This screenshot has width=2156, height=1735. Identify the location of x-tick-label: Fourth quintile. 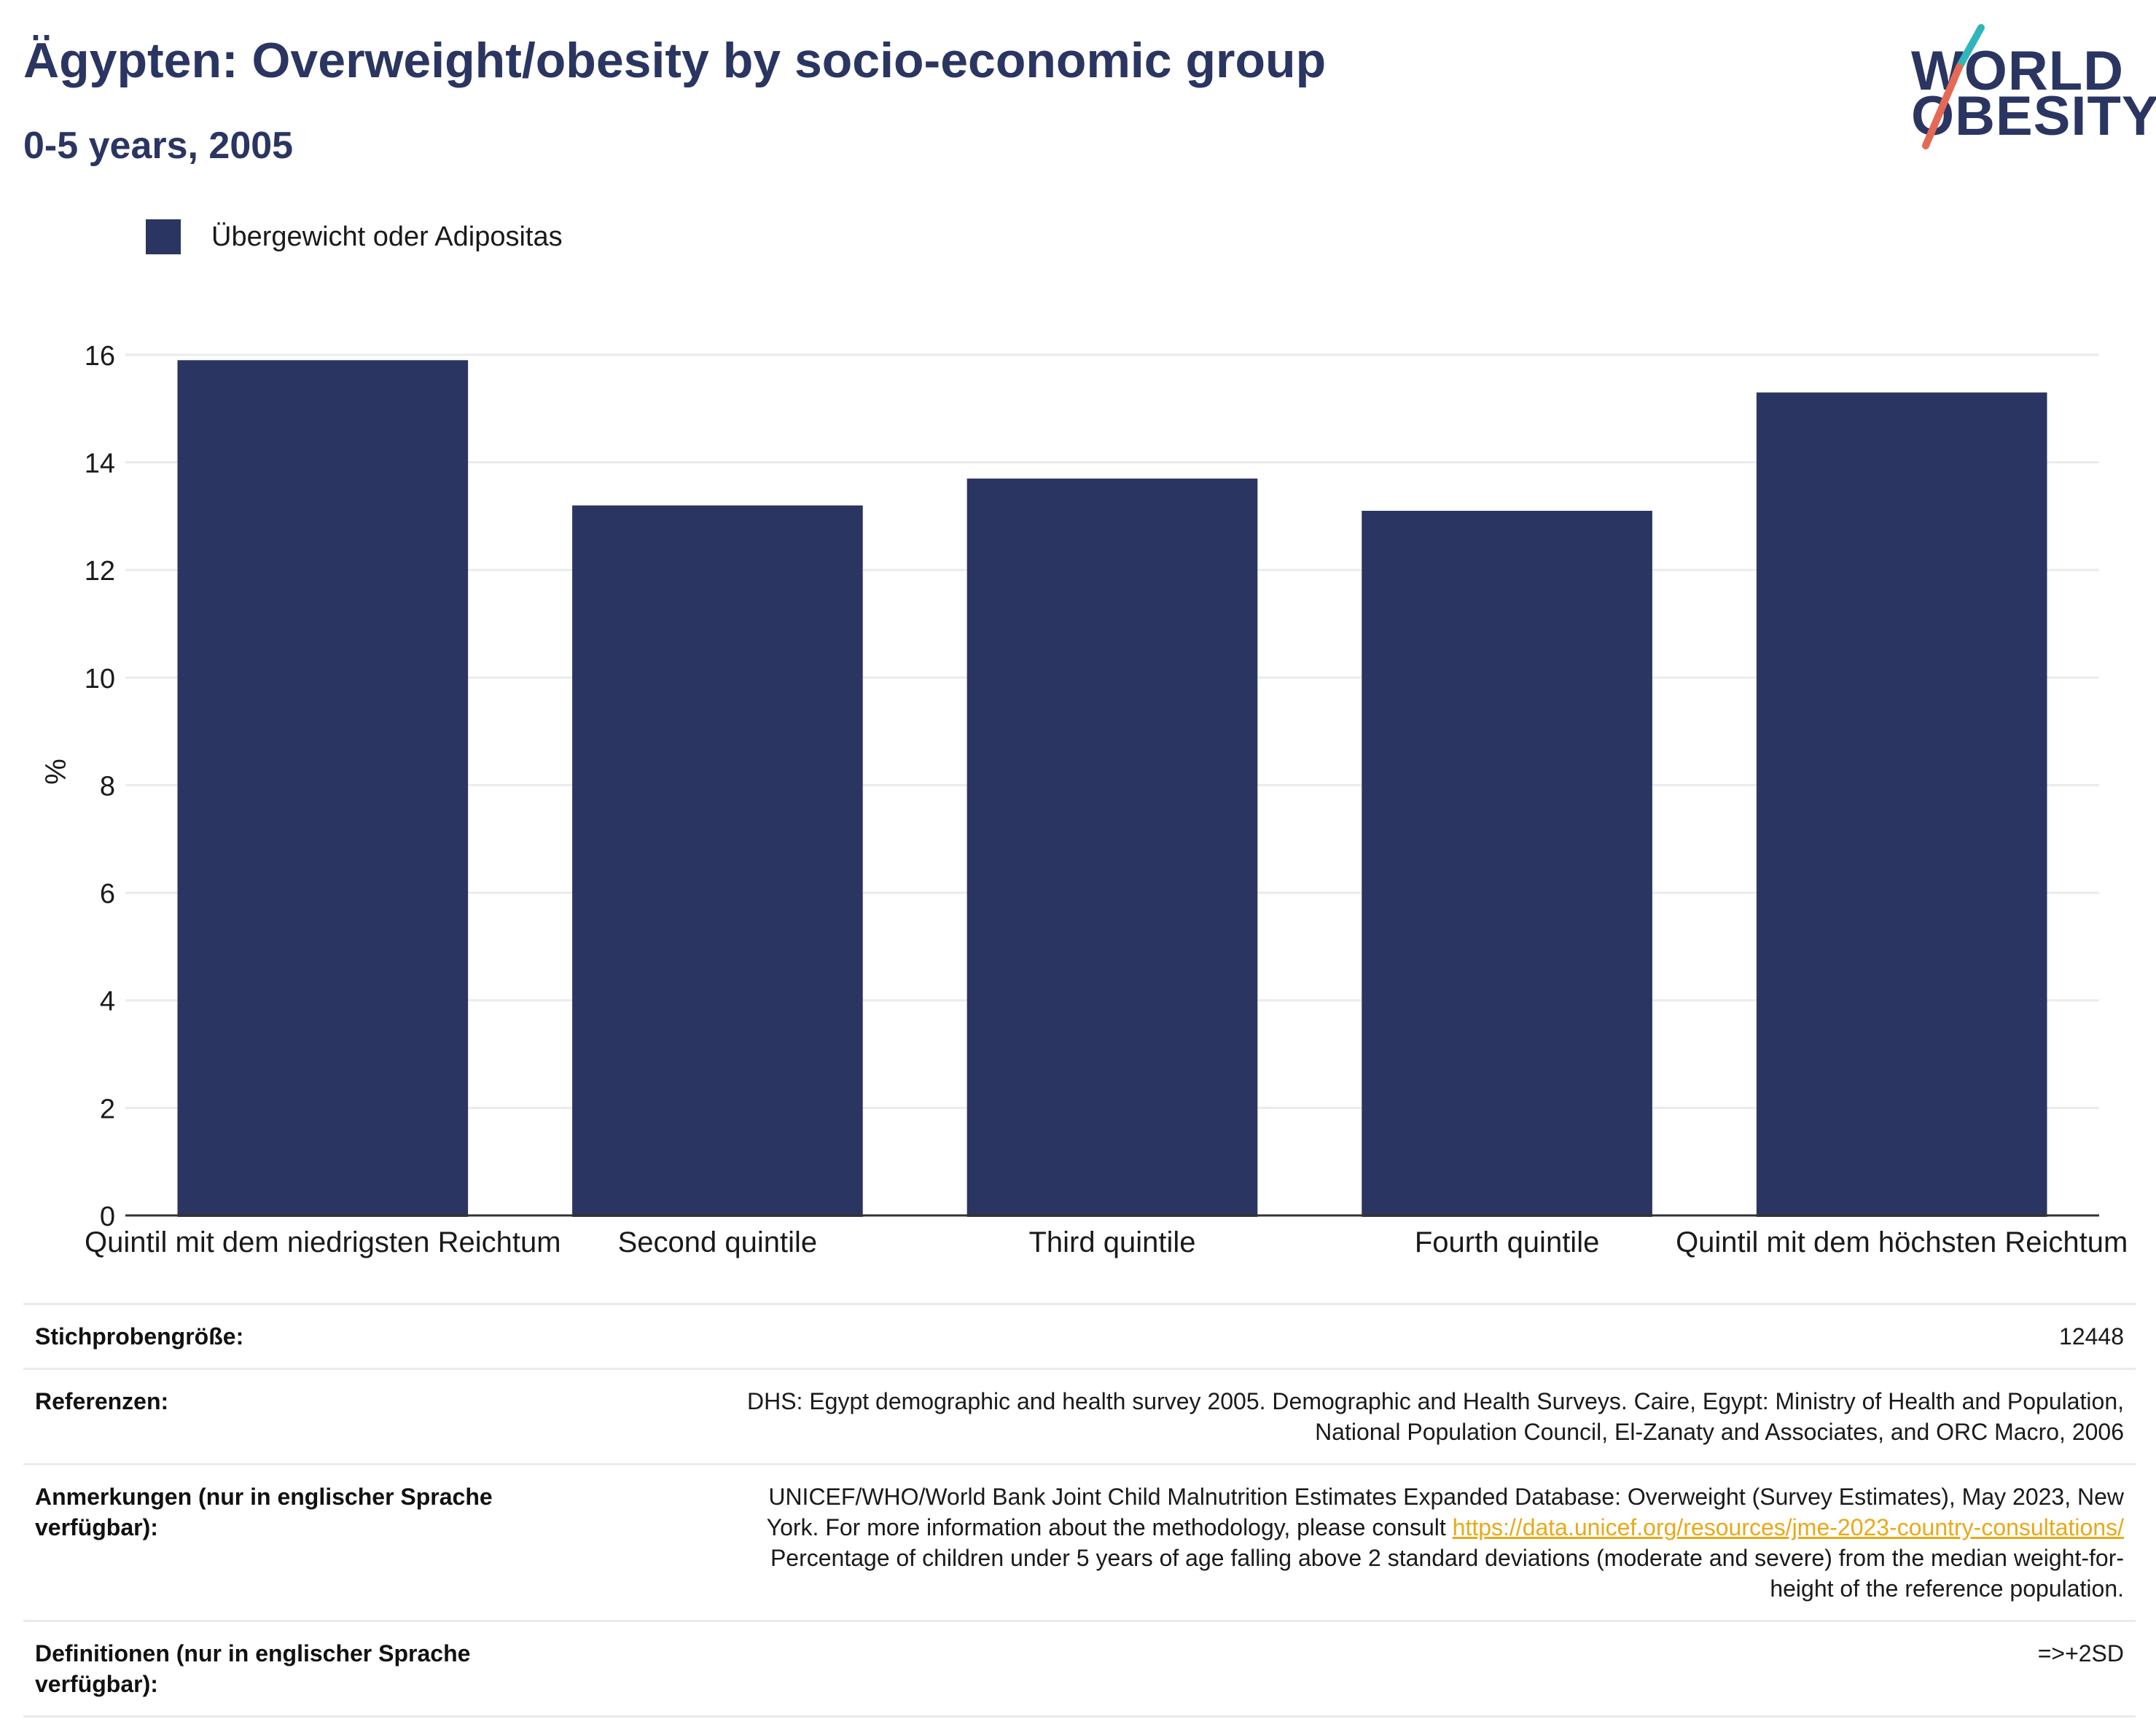
(1507, 1242).